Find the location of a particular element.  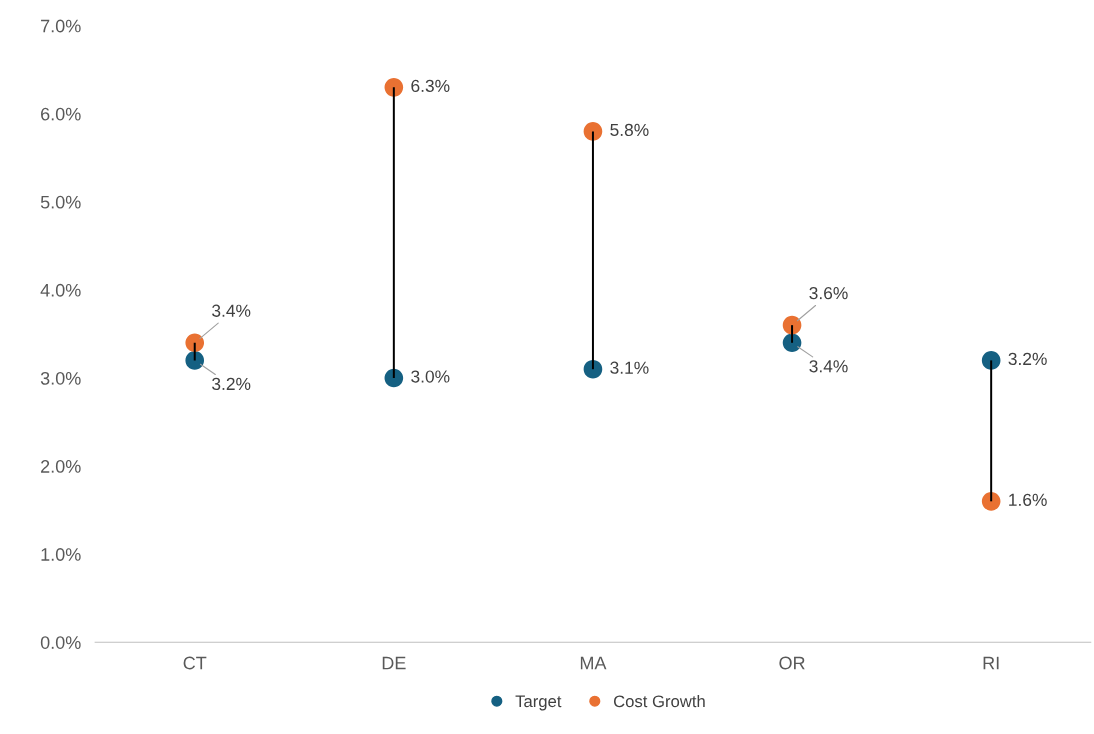

data-label: 5.8% is located at coordinates (629, 130).